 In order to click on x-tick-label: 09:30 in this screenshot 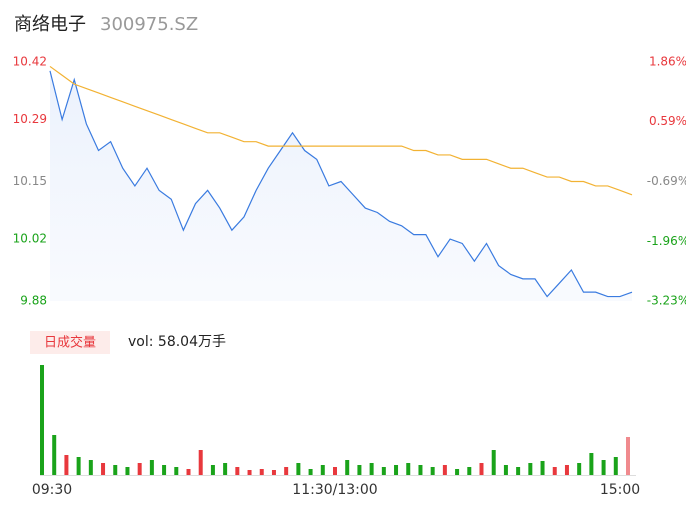, I will do `click(52, 490)`.